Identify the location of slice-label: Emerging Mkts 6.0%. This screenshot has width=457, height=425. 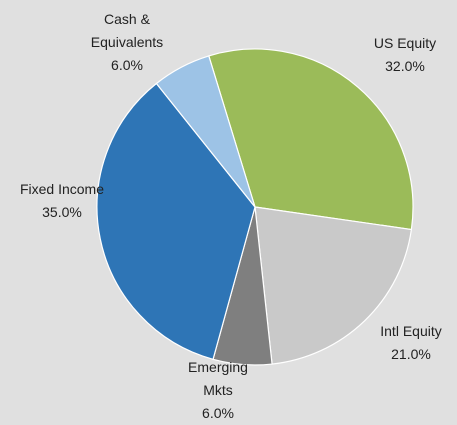
(218, 390).